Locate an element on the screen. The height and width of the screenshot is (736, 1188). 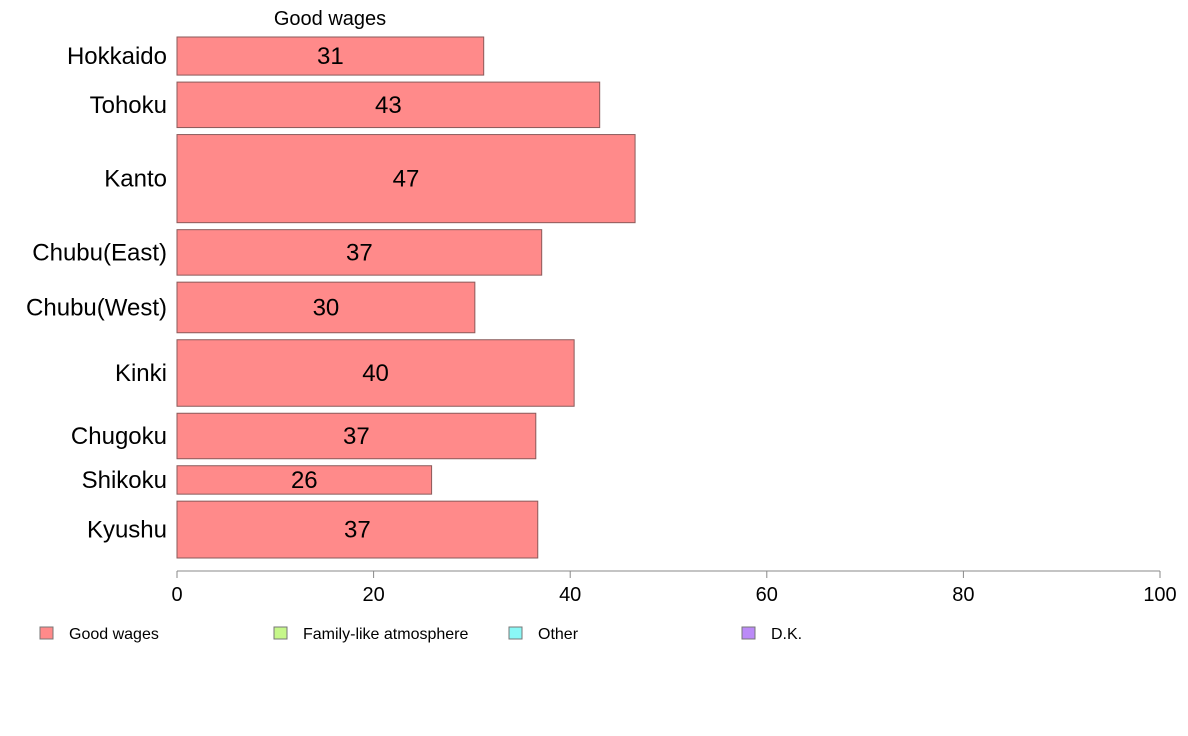
x-tick-label: 100 is located at coordinates (1159, 595).